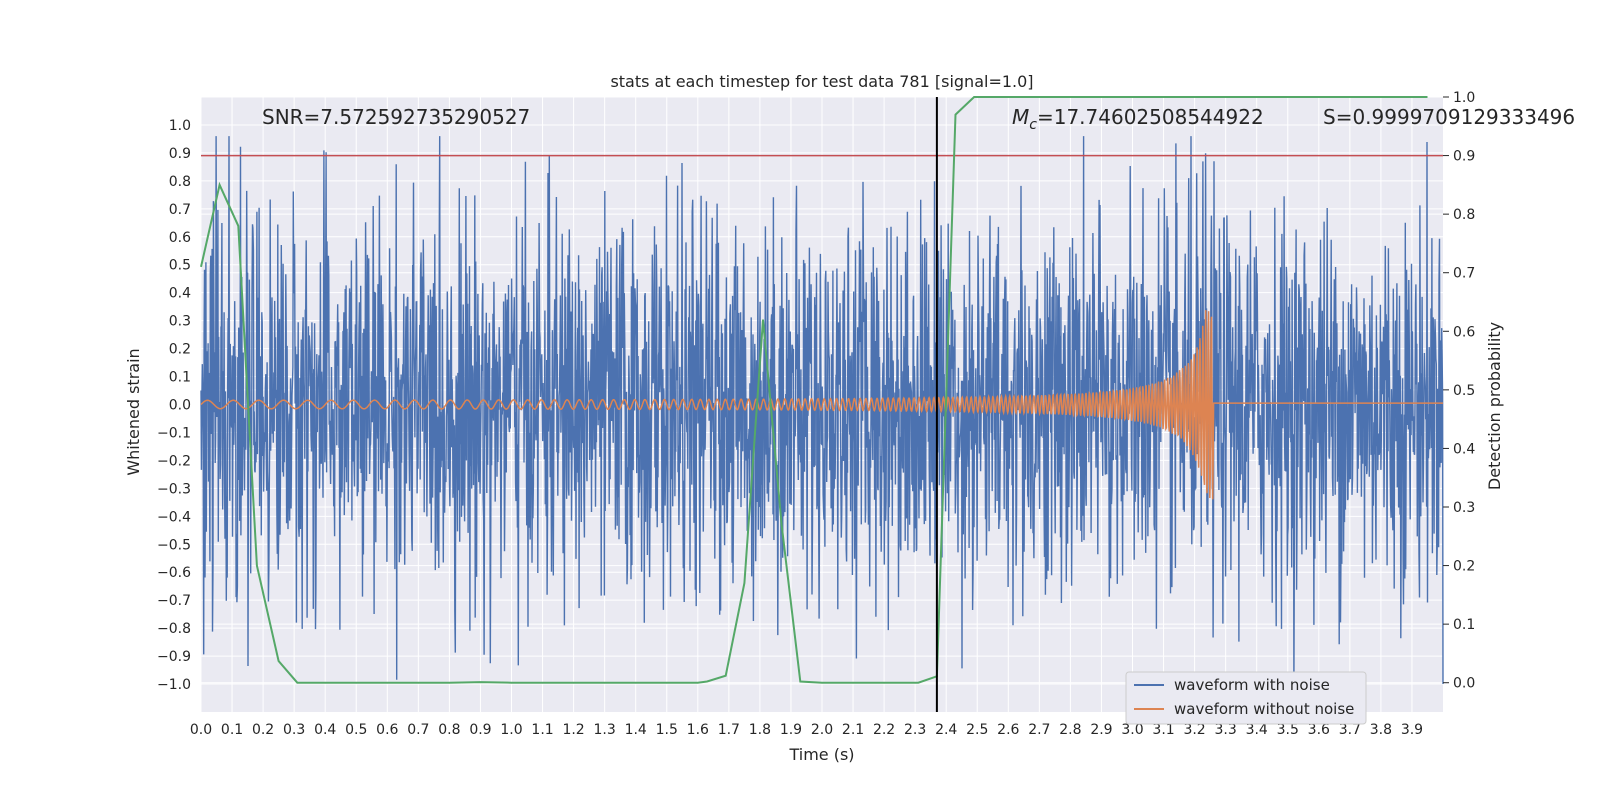  I want to click on x-tick-label: 3.8, so click(1381, 730).